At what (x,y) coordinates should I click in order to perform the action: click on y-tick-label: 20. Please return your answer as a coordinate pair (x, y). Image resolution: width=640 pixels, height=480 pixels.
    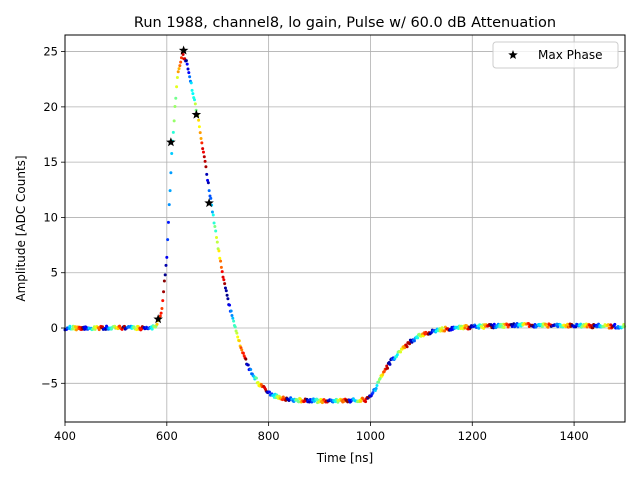
    Looking at the image, I should click on (50, 107).